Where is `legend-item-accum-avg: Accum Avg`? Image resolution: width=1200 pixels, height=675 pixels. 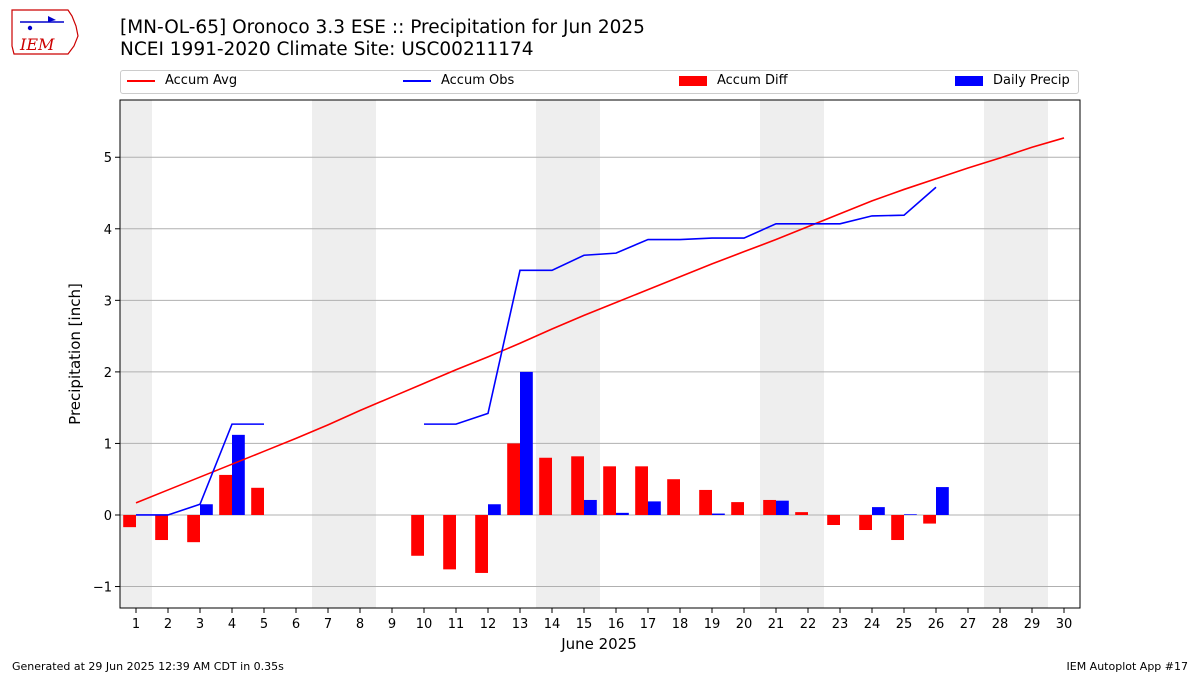
legend-item-accum-avg: Accum Avg is located at coordinates (182, 80).